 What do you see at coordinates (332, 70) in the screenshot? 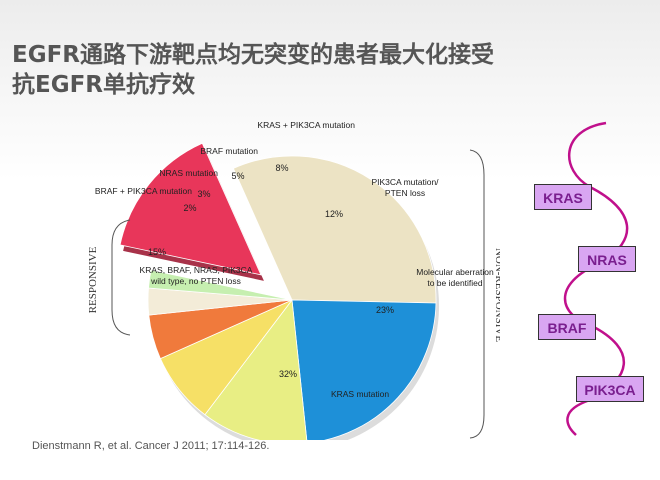
I see `slide-title: EGFR通路下游靶点均无突变的患者最大化接受 抗EGFR单抗疗效` at bounding box center [332, 70].